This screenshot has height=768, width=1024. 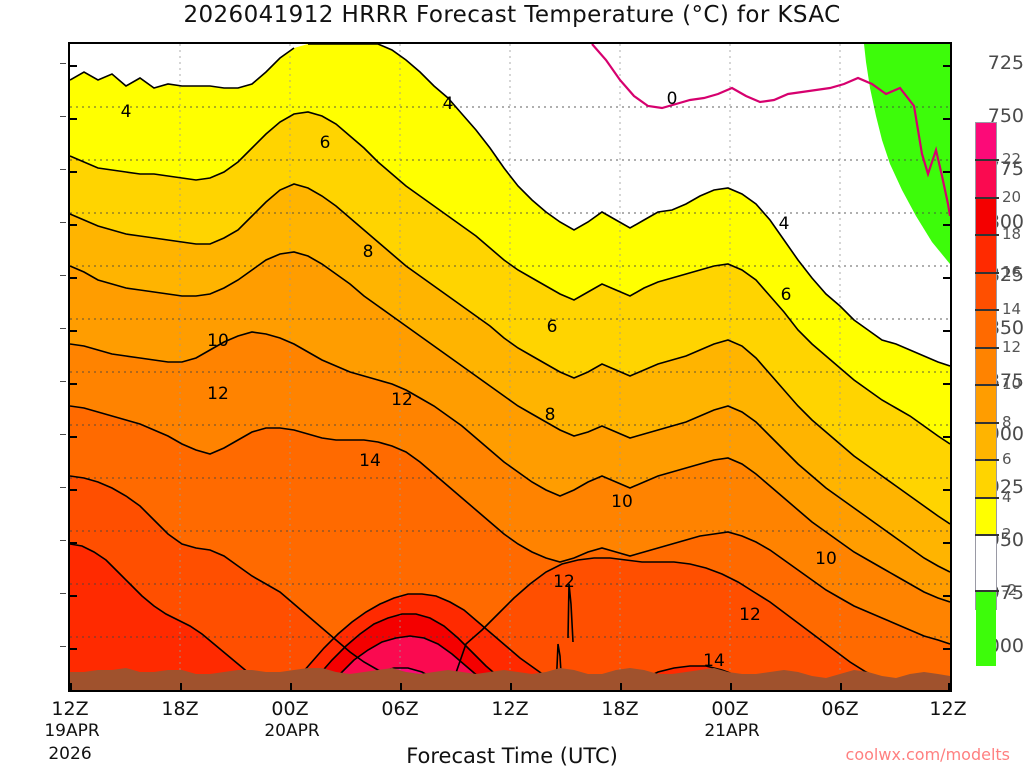 I want to click on contour-label: 0, so click(x=672, y=99).